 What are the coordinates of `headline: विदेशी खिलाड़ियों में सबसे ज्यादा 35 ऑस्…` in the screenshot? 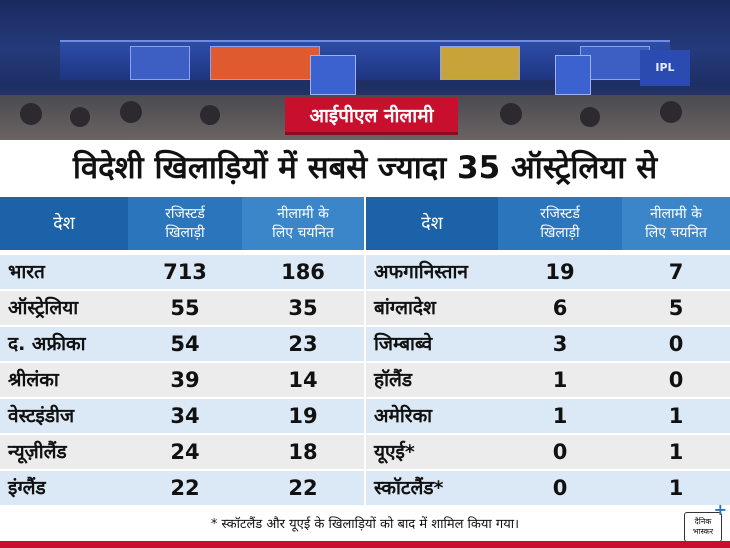 It's located at (365, 168).